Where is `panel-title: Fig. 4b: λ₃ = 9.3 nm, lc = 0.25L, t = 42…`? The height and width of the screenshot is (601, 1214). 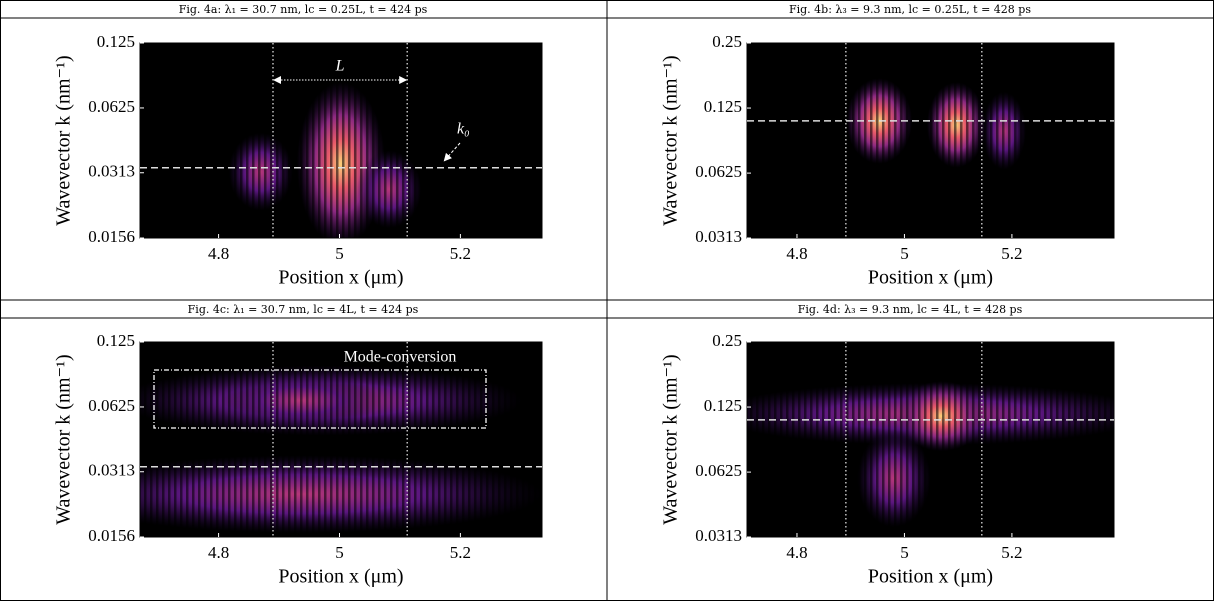 panel-title: Fig. 4b: λ₃ = 9.3 nm, lc = 0.25L, t = 42… is located at coordinates (910, 9).